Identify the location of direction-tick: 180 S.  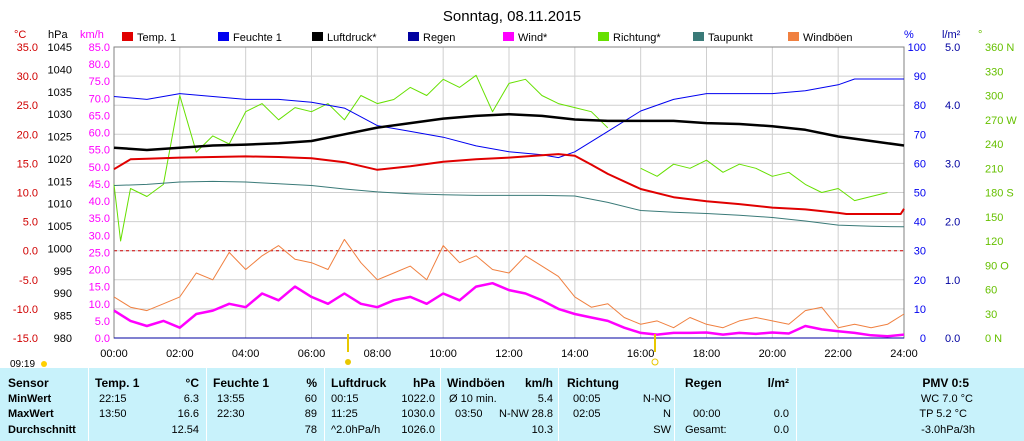
(999, 194).